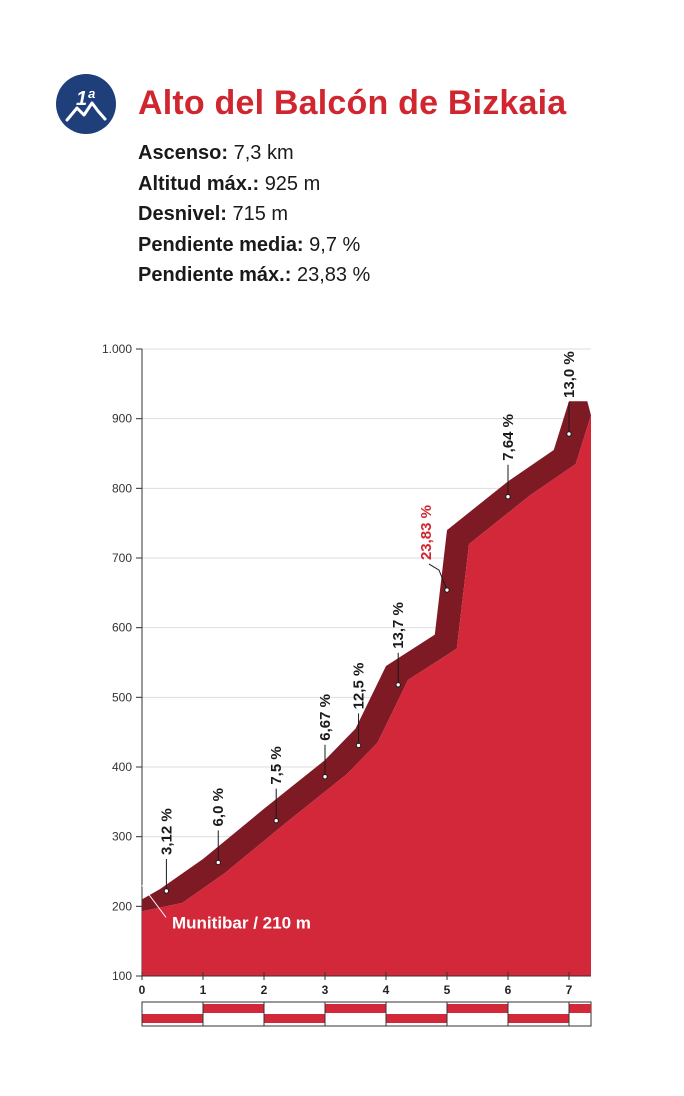 The width and height of the screenshot is (684, 1096). Describe the element at coordinates (325, 990) in the screenshot. I see `x-tick-label: 3` at that location.